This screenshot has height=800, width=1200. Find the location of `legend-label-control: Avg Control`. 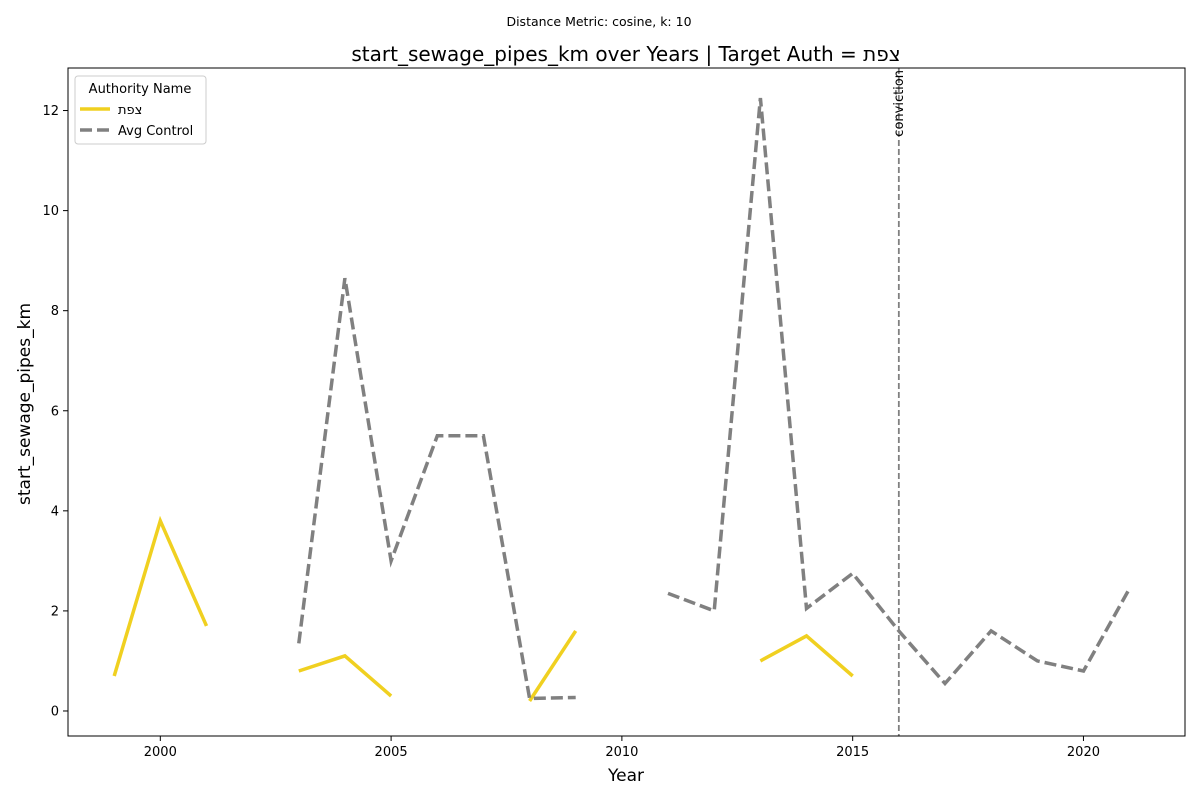

legend-label-control: Avg Control is located at coordinates (155, 131).